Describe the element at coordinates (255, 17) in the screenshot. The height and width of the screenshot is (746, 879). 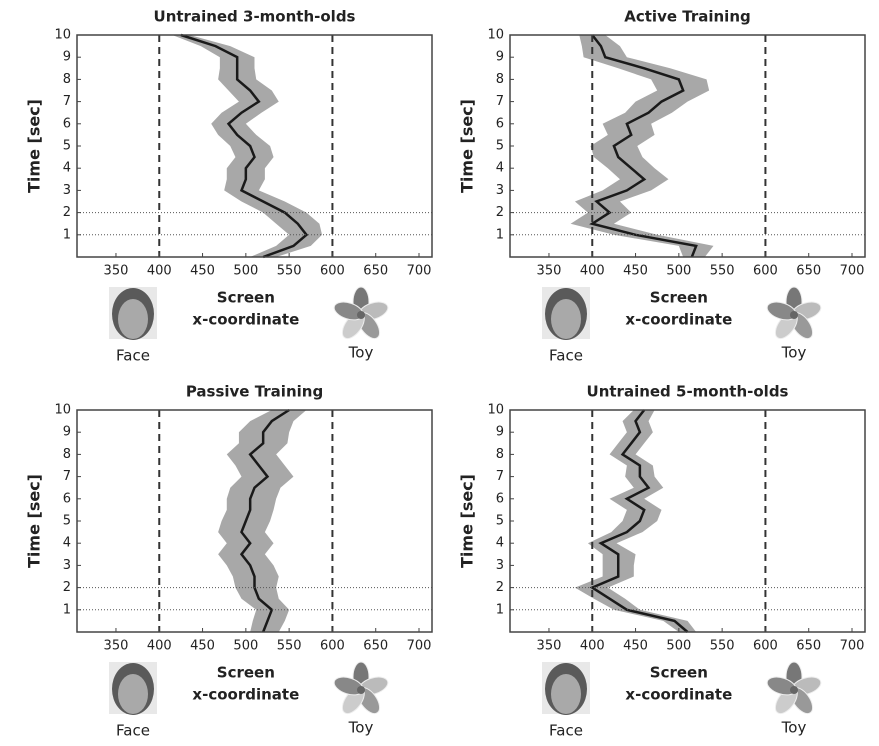
I see `panel-title: Untrained 3-month-olds` at that location.